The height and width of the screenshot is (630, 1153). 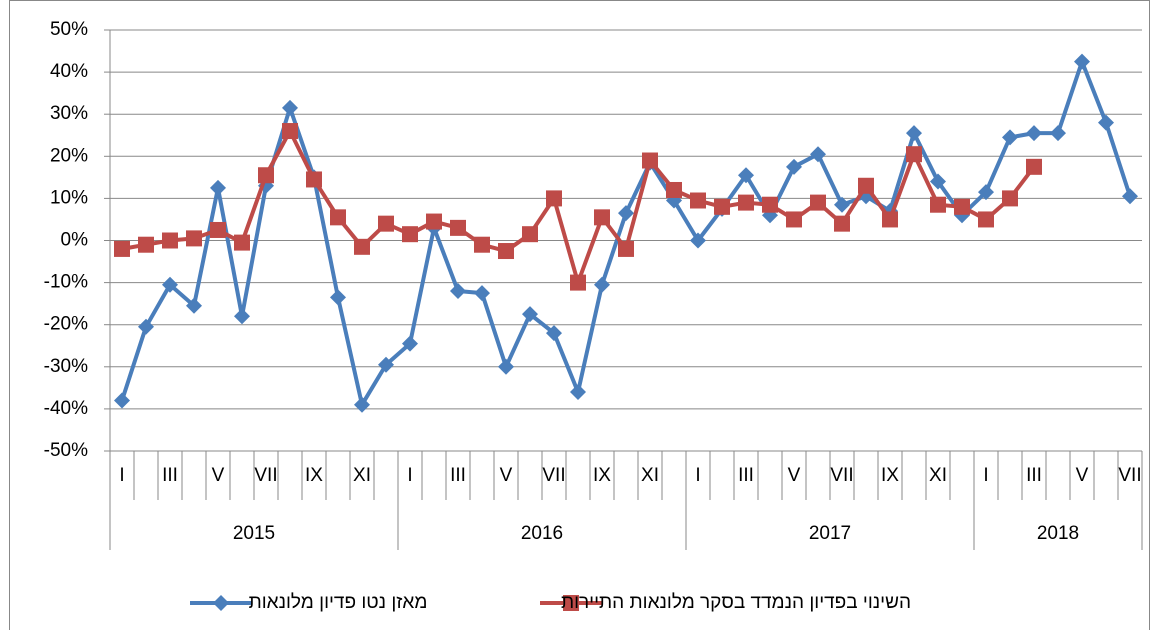 I want to click on y-tick-label: 0%, so click(x=75, y=240).